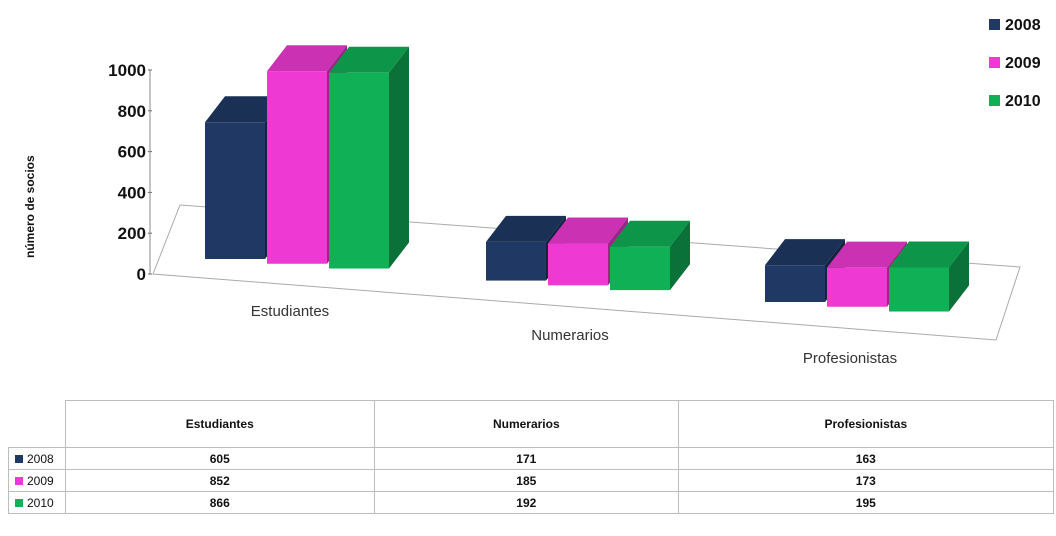 This screenshot has height=536, width=1056. Describe the element at coordinates (570, 335) in the screenshot. I see `category-label: Numerarios` at that location.